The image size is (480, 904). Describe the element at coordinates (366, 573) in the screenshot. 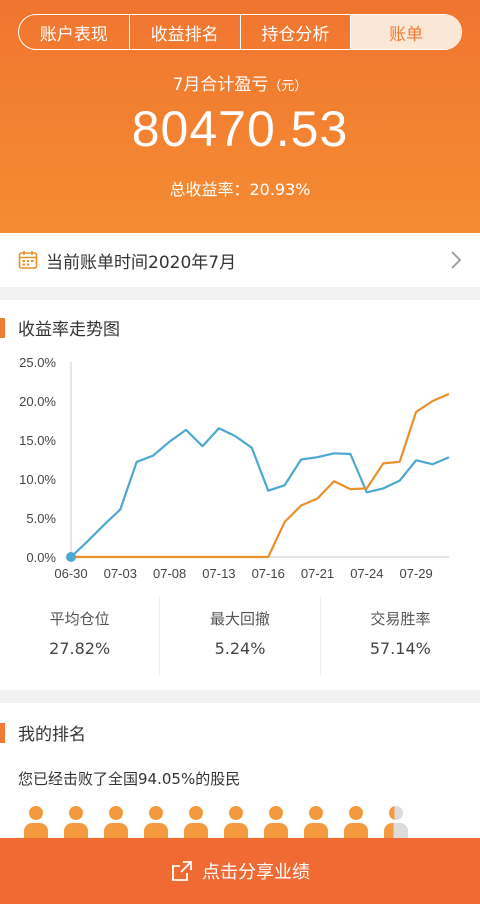

I see `x-tick-label: 07-24` at that location.